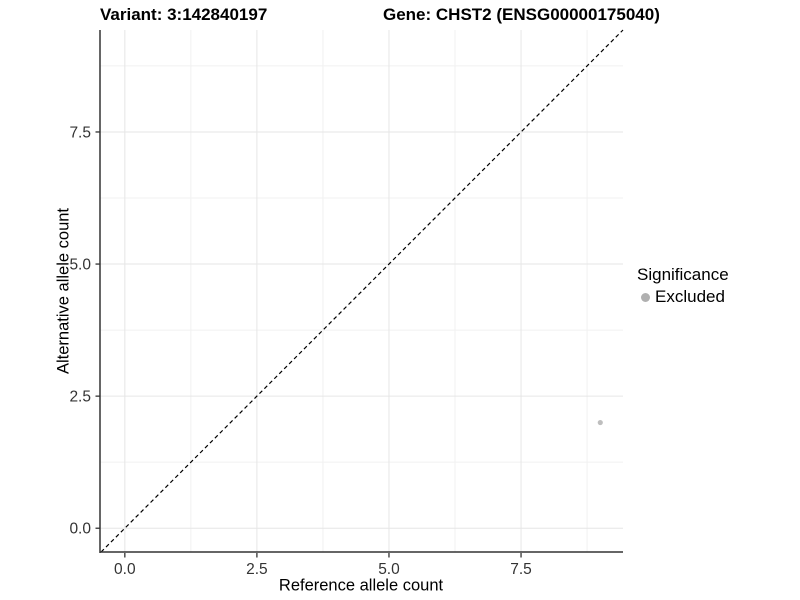 The image size is (800, 600). What do you see at coordinates (80, 265) in the screenshot?
I see `y-tick-label: 5.0` at bounding box center [80, 265].